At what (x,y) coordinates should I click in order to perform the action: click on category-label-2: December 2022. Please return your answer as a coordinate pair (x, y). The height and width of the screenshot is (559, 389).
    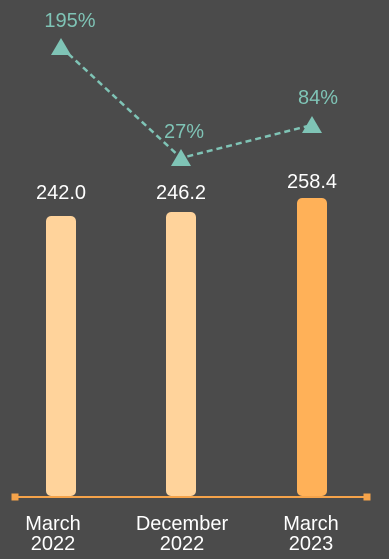
    Looking at the image, I should click on (182, 534).